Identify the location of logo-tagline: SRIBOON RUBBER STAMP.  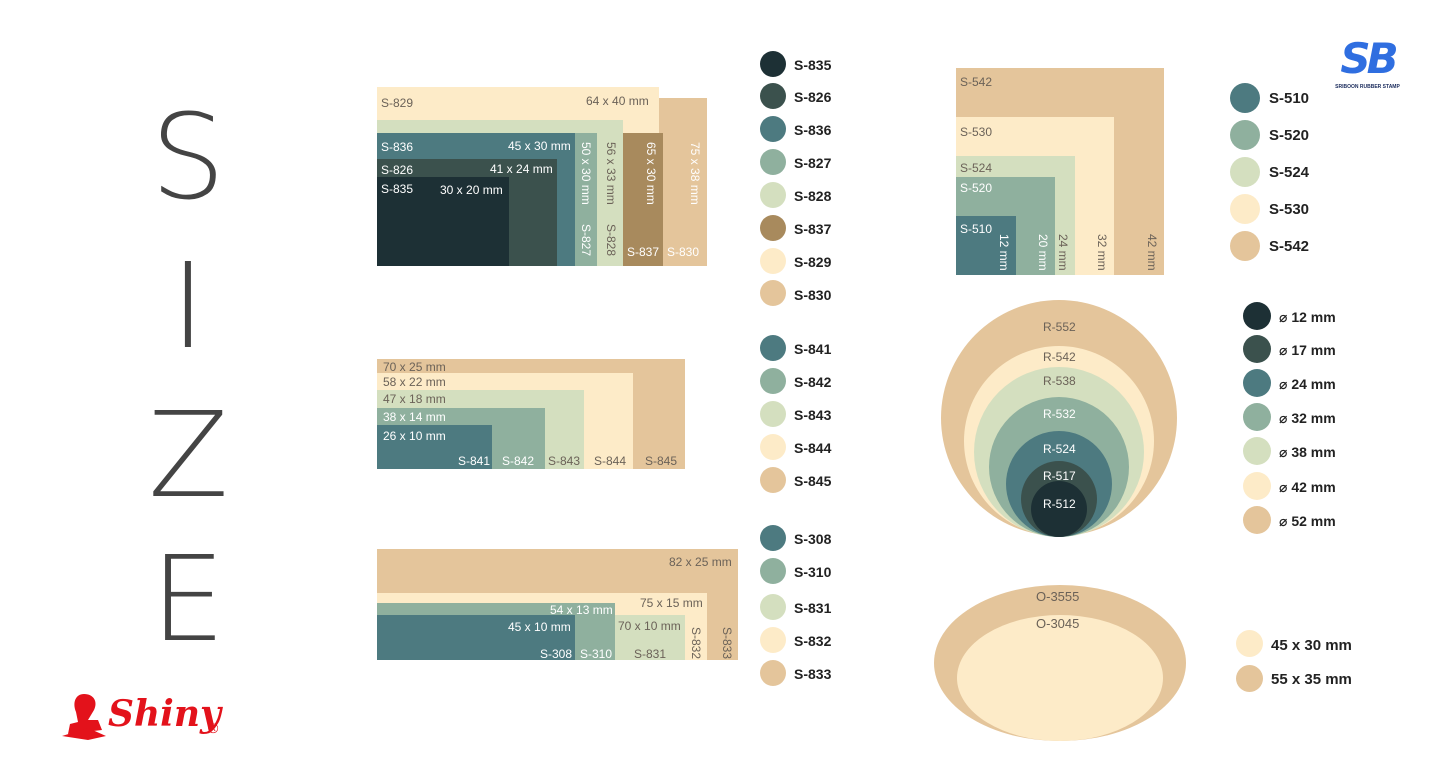
(1367, 87).